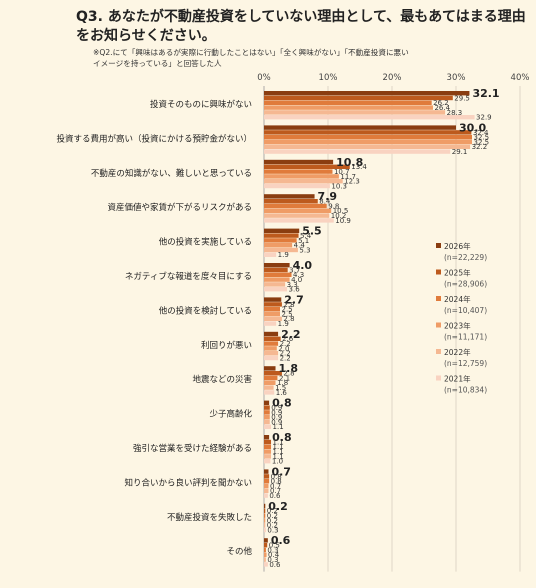  Describe the element at coordinates (457, 326) in the screenshot. I see `legend-label: 2023年` at that location.